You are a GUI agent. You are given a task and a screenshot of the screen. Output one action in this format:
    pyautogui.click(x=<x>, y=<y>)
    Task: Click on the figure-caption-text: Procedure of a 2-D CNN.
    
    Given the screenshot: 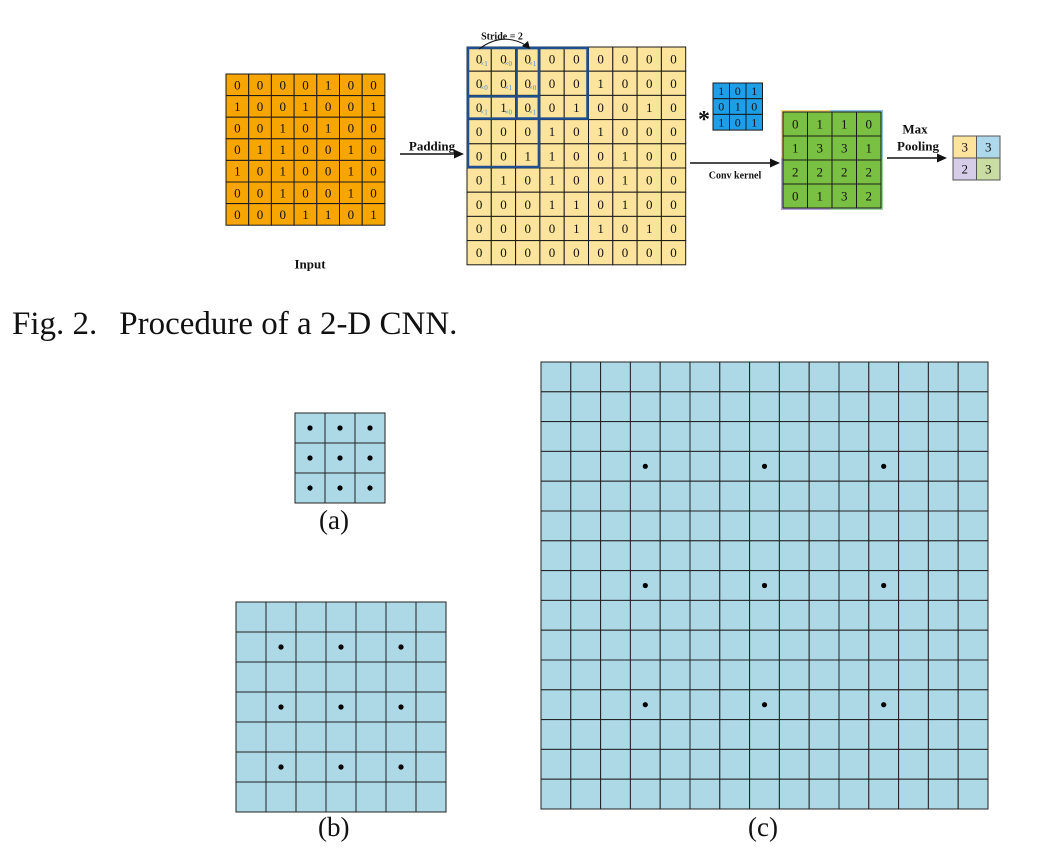 What is the action you would take?
    pyautogui.click(x=288, y=324)
    